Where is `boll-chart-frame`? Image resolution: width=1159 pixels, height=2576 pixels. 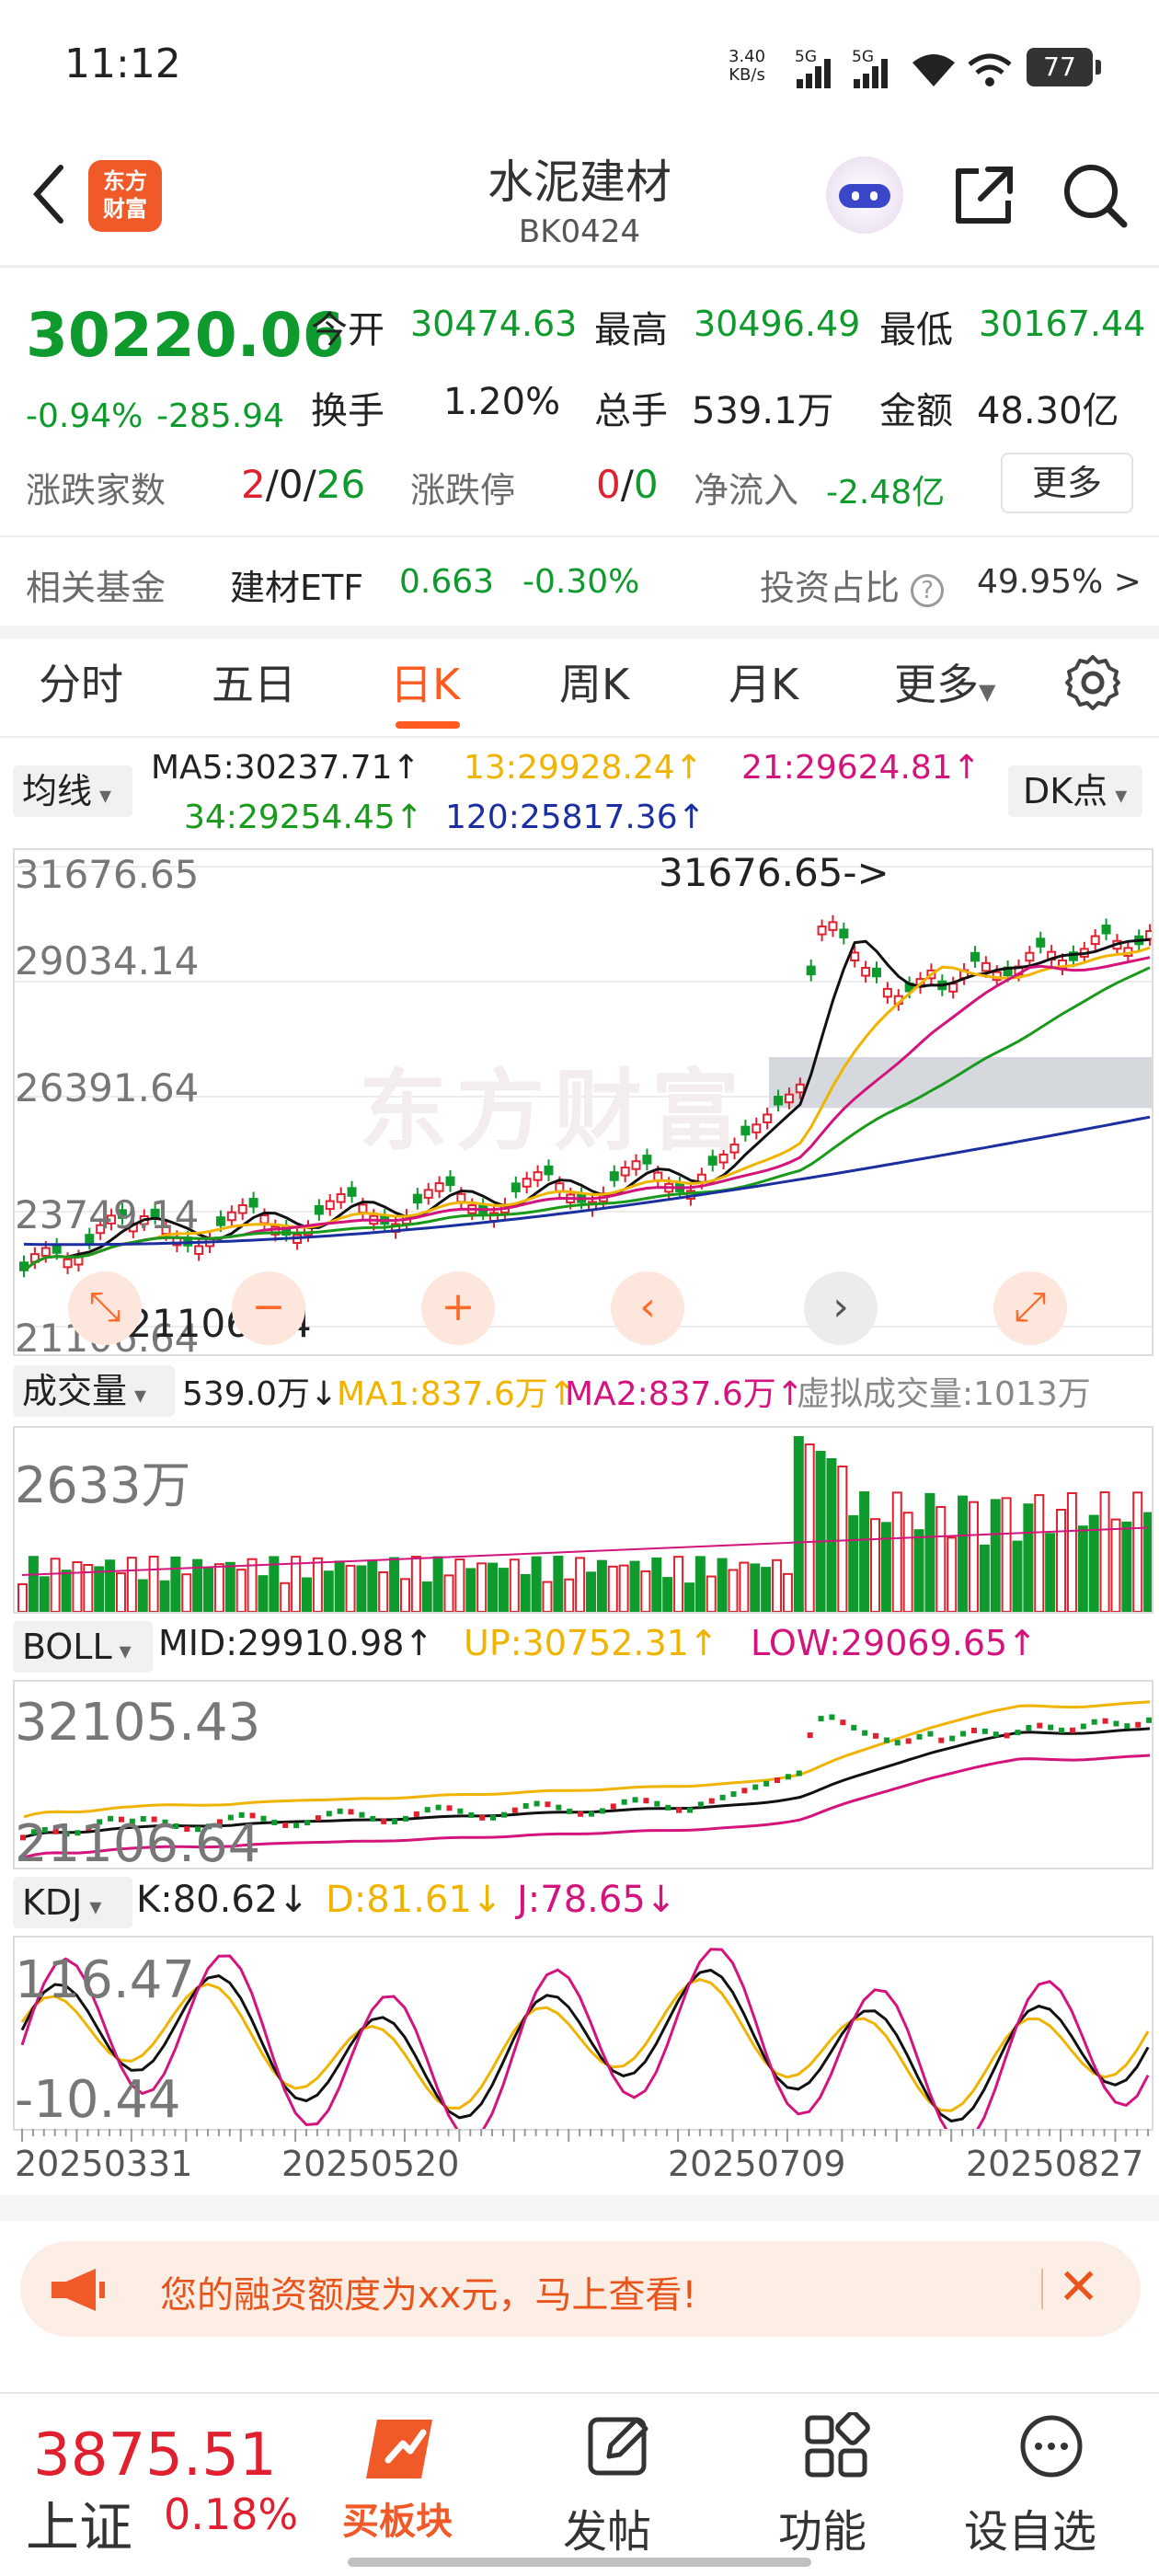 boll-chart-frame is located at coordinates (583, 1774).